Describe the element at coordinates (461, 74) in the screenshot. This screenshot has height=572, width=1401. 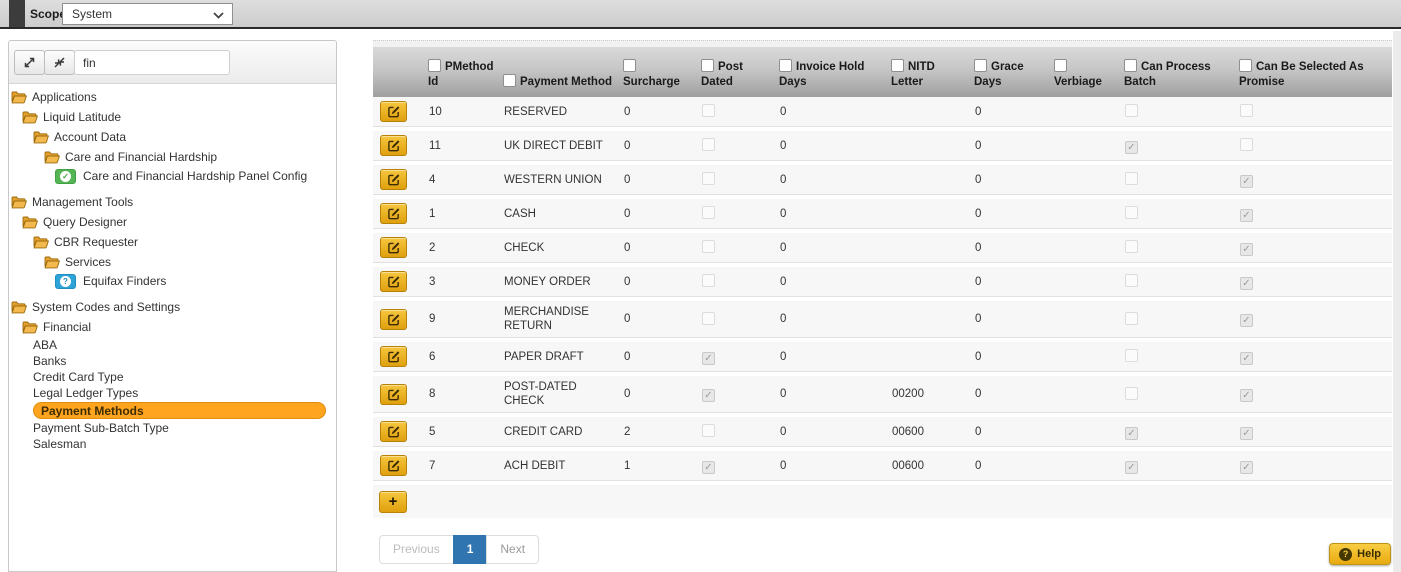
I see `column-header-label: PMethod Id` at that location.